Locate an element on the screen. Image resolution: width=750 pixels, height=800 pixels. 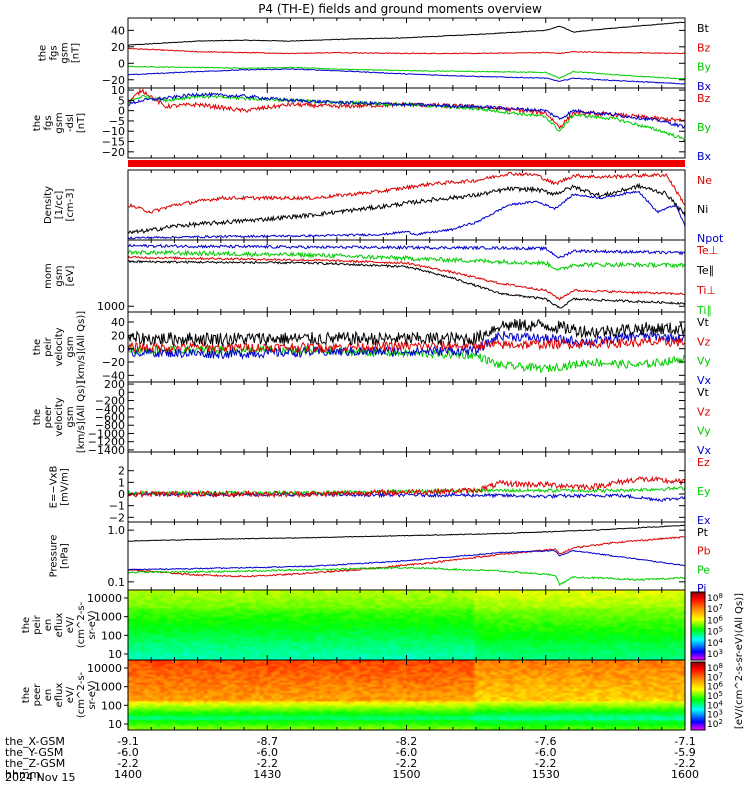
ytick-label: −40 is located at coordinates (113, 375).